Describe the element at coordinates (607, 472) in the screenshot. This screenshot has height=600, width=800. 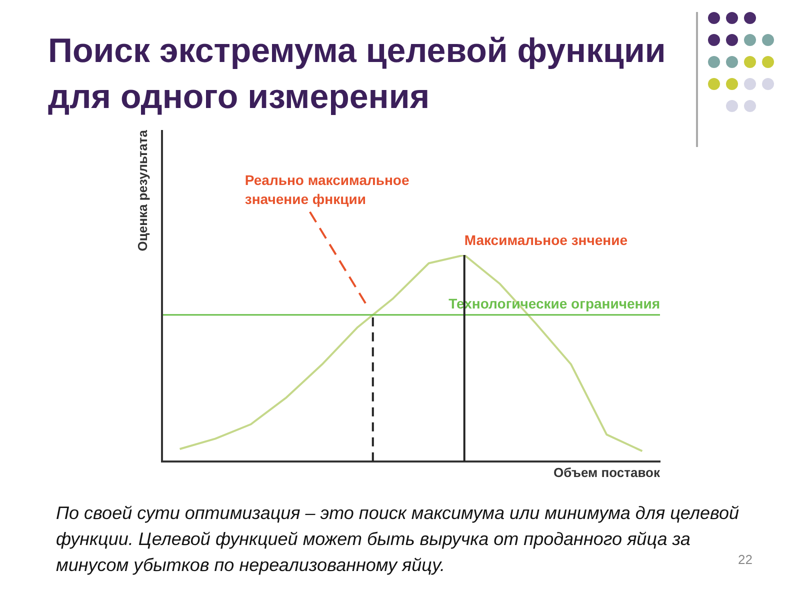
I see `x-axis-title: Объем поставок` at that location.